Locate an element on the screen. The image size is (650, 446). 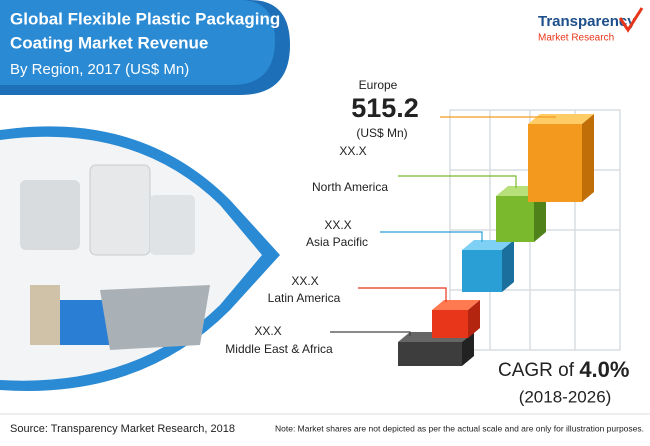
bar-europe is located at coordinates (561, 158).